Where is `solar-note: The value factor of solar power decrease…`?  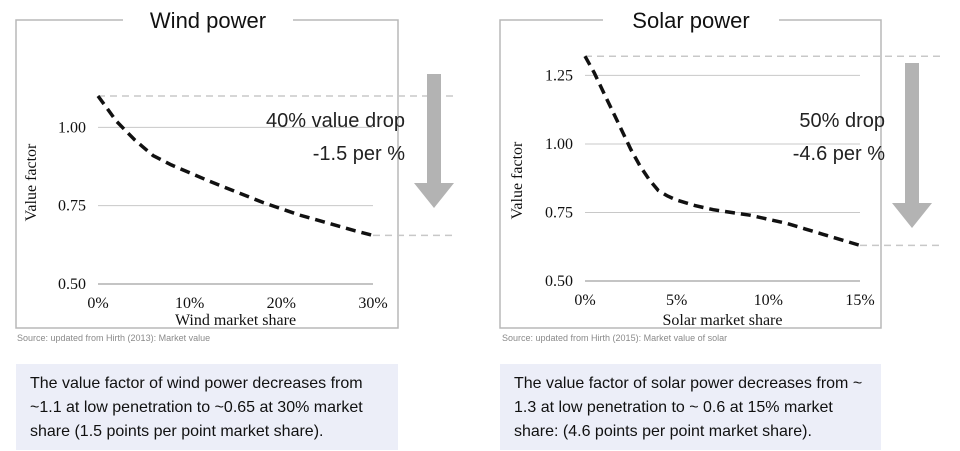
solar-note: The value factor of solar power decrease… is located at coordinates (690, 407).